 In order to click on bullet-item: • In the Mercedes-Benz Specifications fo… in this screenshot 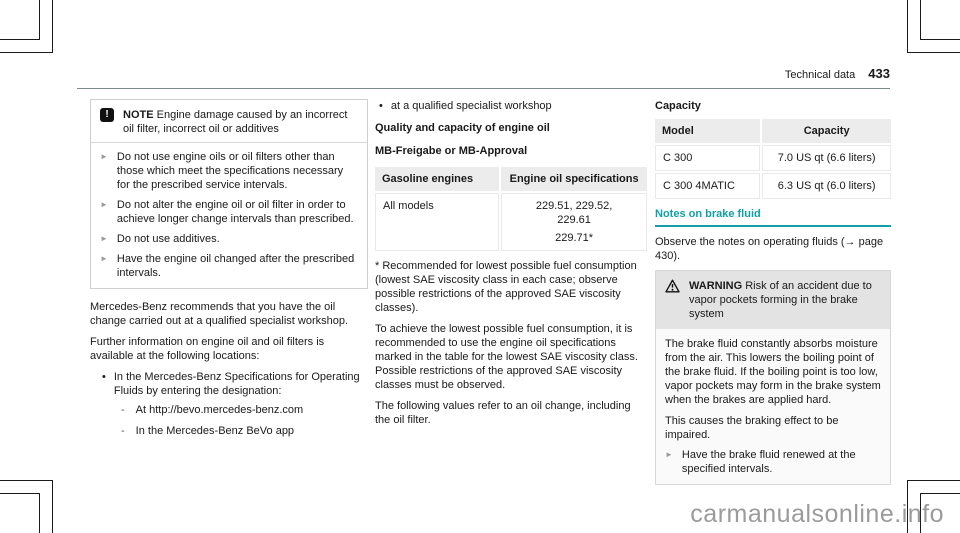, I will do `click(229, 384)`.